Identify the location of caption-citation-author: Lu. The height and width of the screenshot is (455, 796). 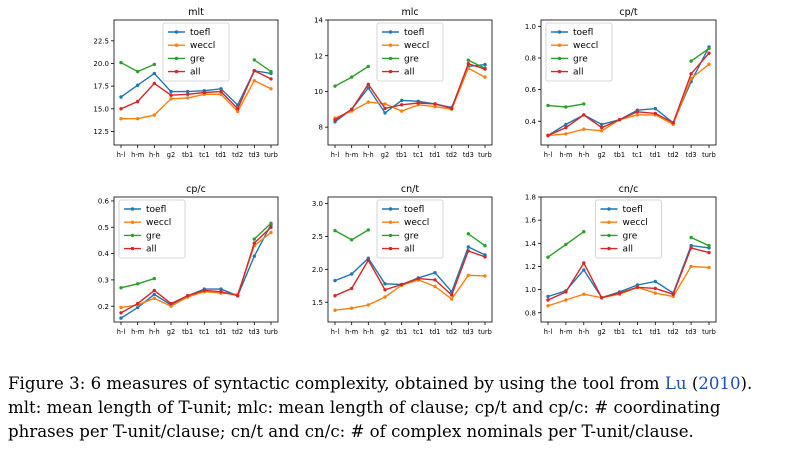
(675, 383).